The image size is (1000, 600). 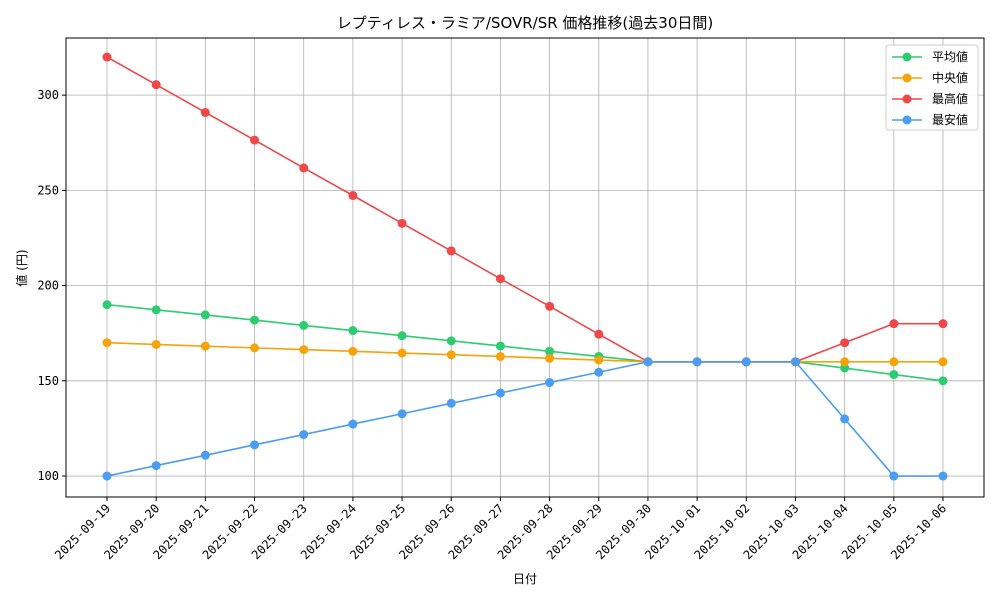 I want to click on y-tick-label: 150, so click(x=48, y=381).